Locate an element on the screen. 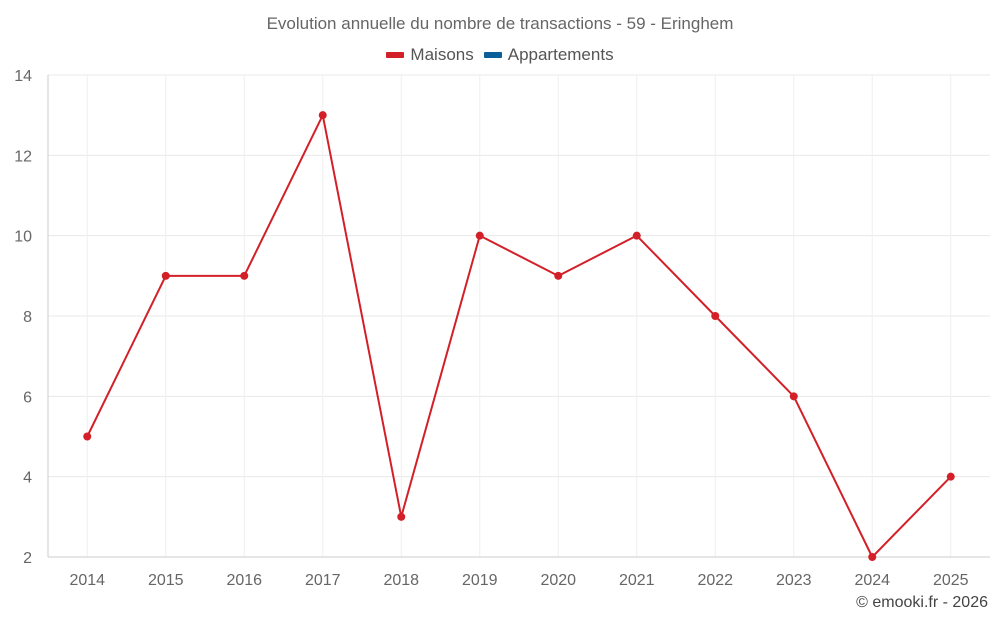 The image size is (1000, 625). data-point-maisons-2014 is located at coordinates (87, 436).